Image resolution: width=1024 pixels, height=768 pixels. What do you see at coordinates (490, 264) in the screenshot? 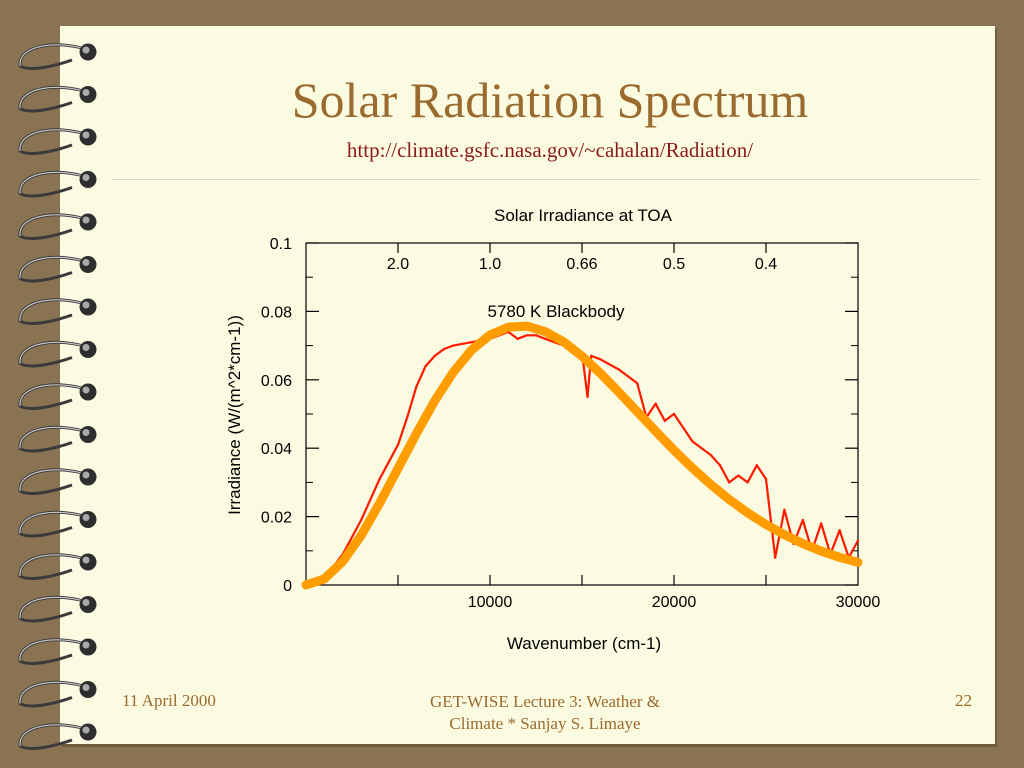
I see `top-axis-label: 1.0` at bounding box center [490, 264].